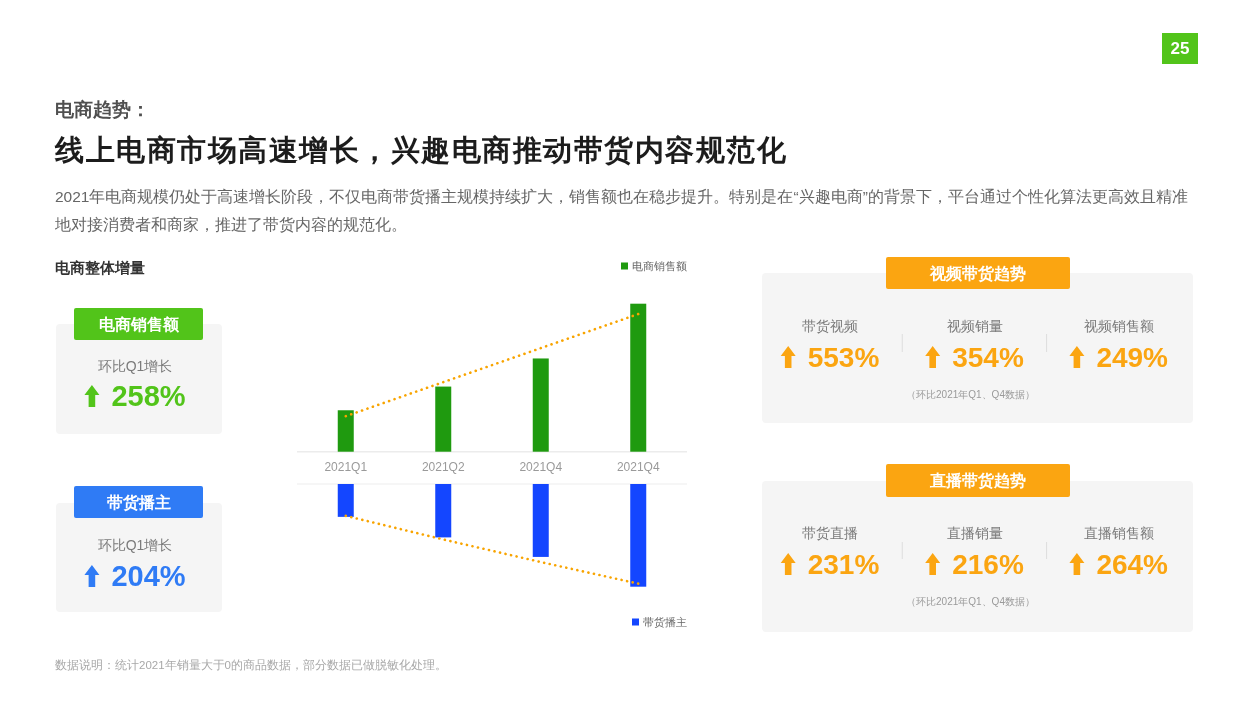  What do you see at coordinates (665, 622) in the screenshot?
I see `legend-label: 带货播主` at bounding box center [665, 622].